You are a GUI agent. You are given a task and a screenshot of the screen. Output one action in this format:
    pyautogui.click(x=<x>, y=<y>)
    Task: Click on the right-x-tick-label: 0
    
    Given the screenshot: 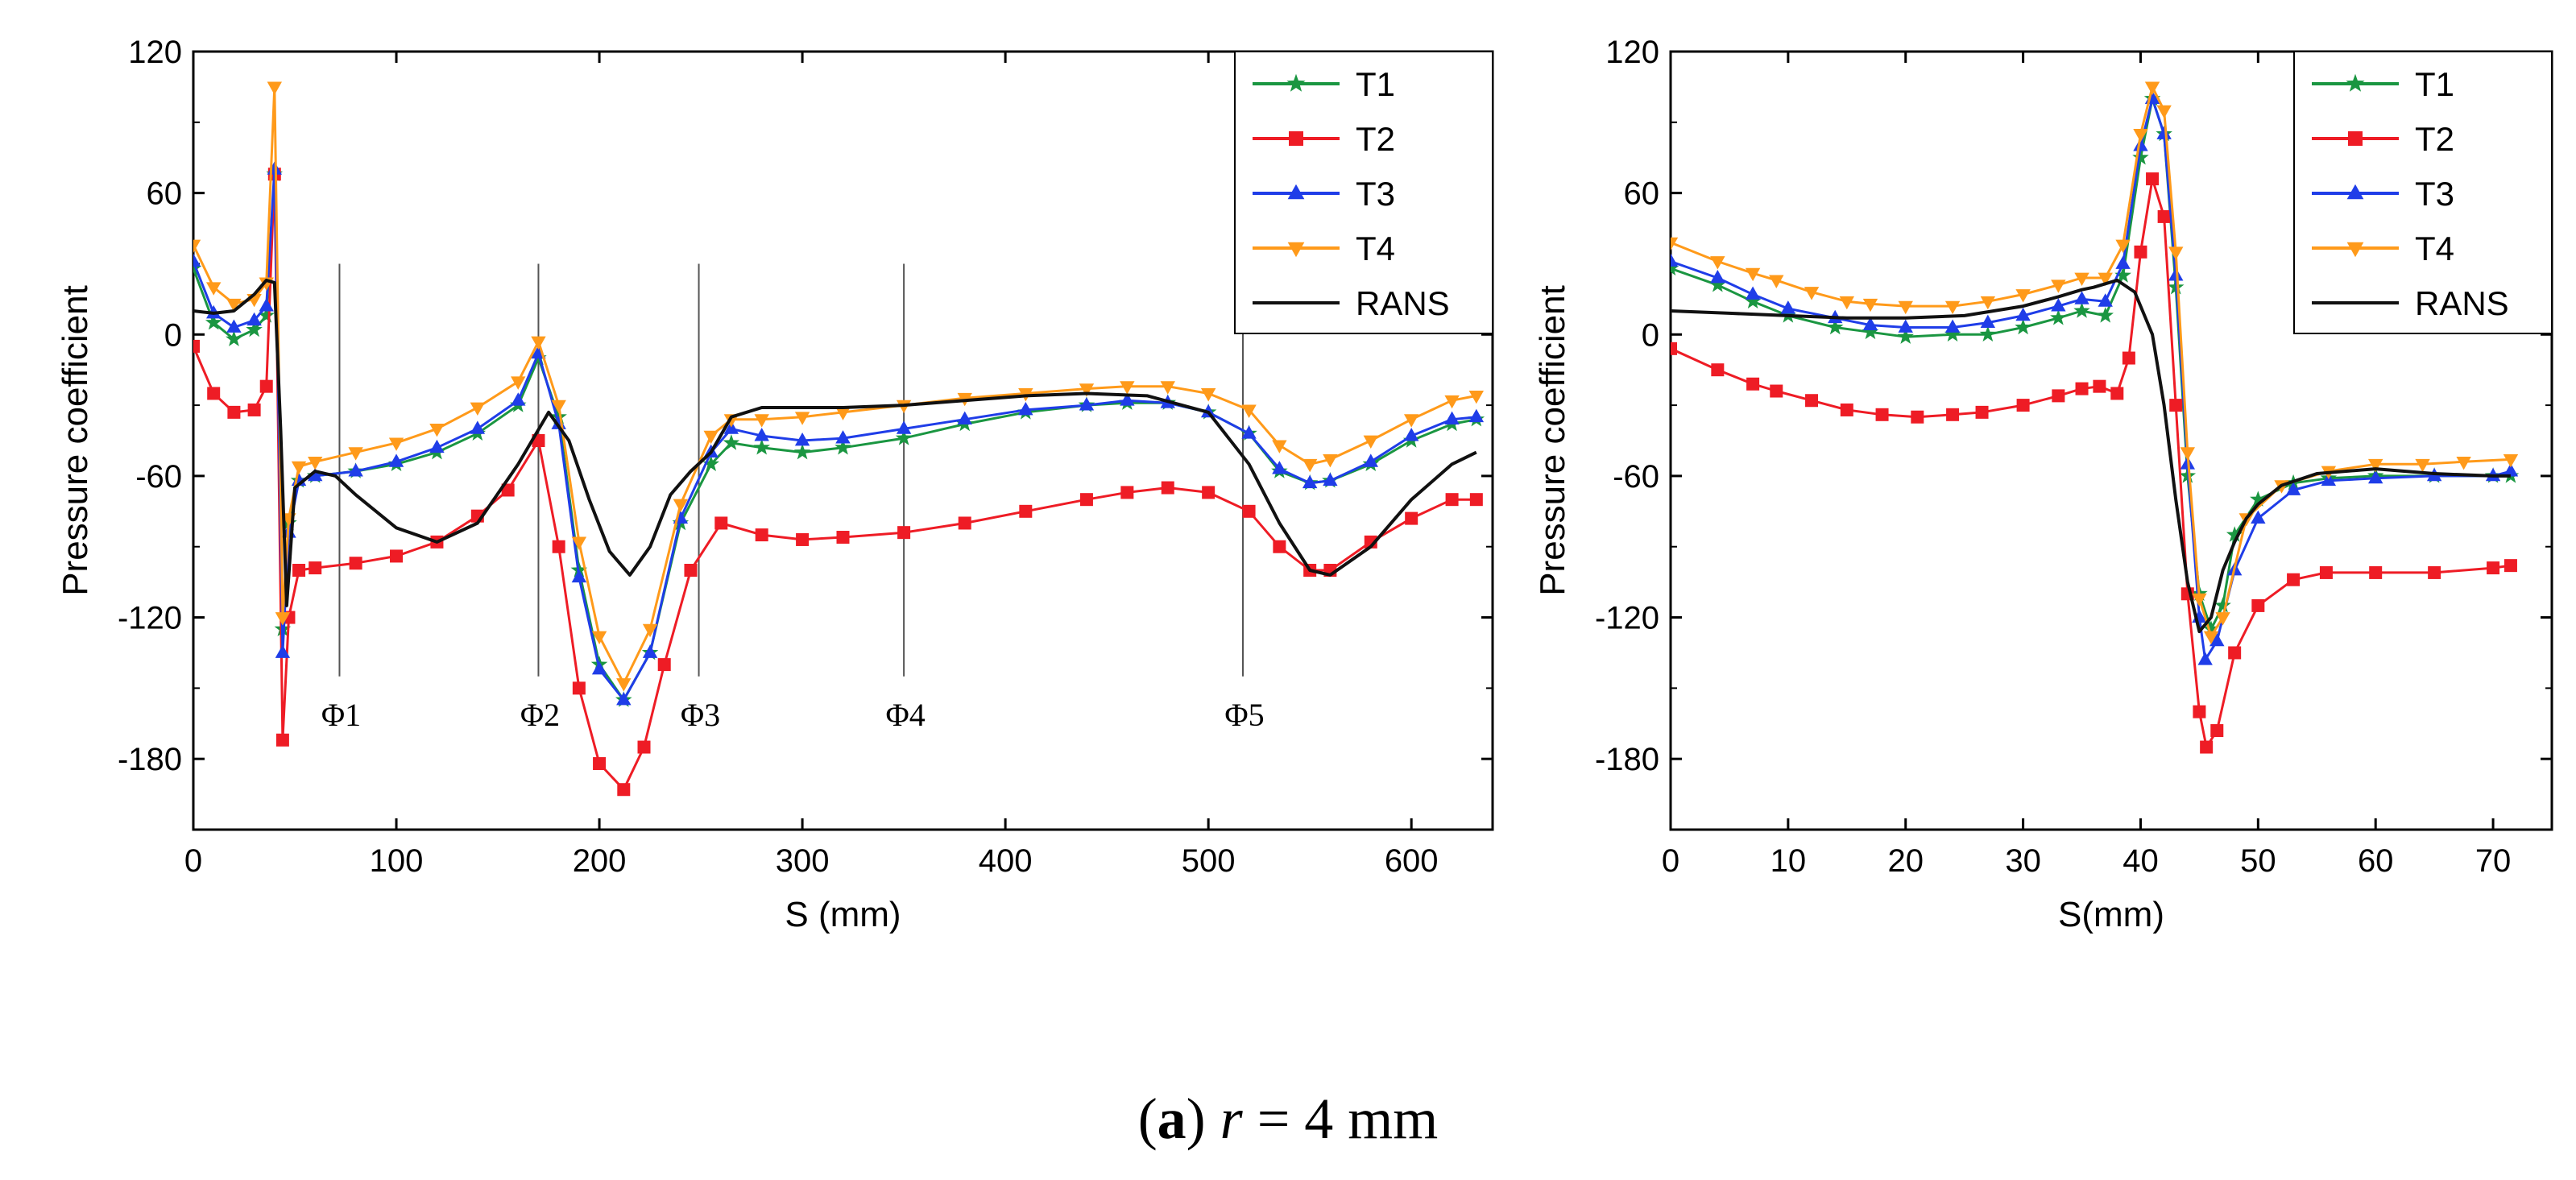 What is the action you would take?
    pyautogui.click(x=1670, y=861)
    